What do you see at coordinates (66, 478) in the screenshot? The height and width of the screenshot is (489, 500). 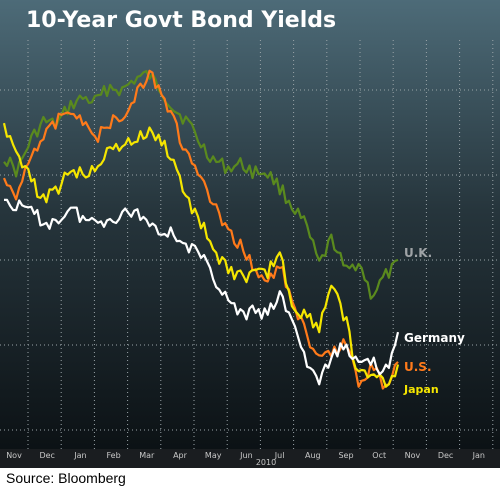 I see `source-caption: Source: Bloomberg` at bounding box center [66, 478].